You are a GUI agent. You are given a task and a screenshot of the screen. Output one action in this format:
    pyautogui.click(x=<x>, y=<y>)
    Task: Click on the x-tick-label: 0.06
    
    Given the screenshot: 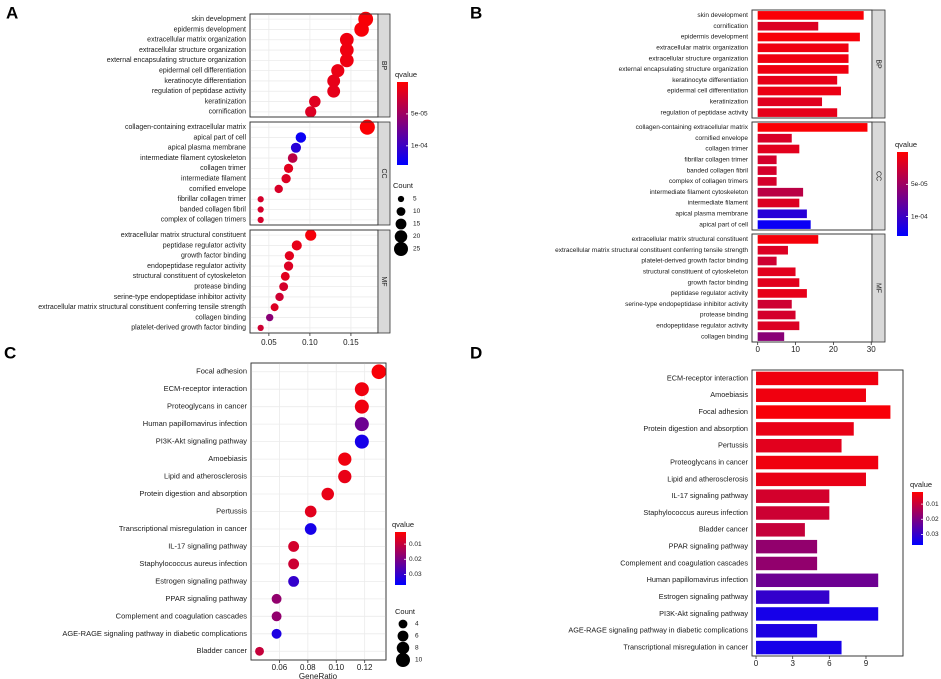 What is the action you would take?
    pyautogui.click(x=280, y=667)
    